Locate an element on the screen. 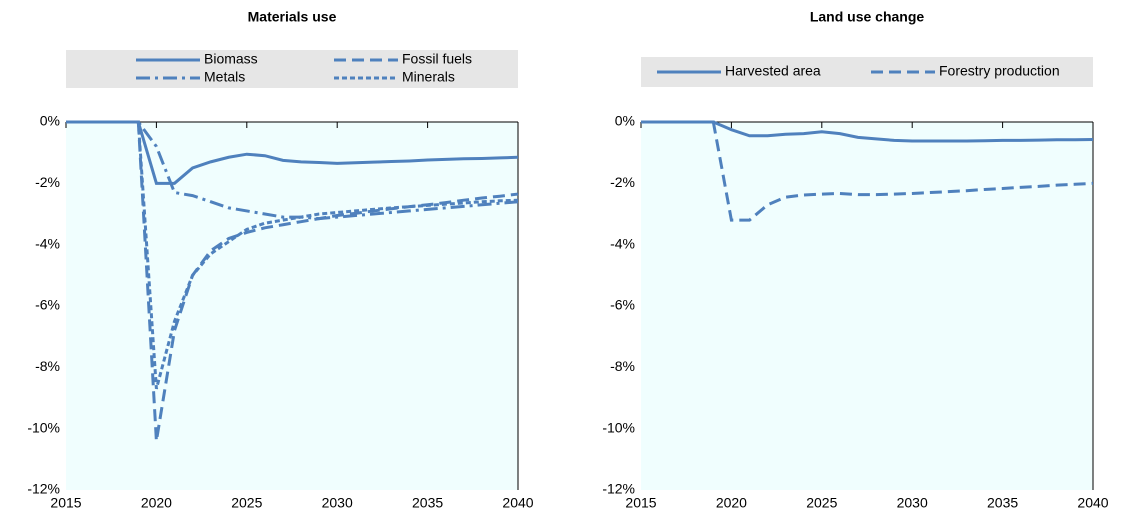 This screenshot has height=516, width=1123. legend-box is located at coordinates (292, 69).